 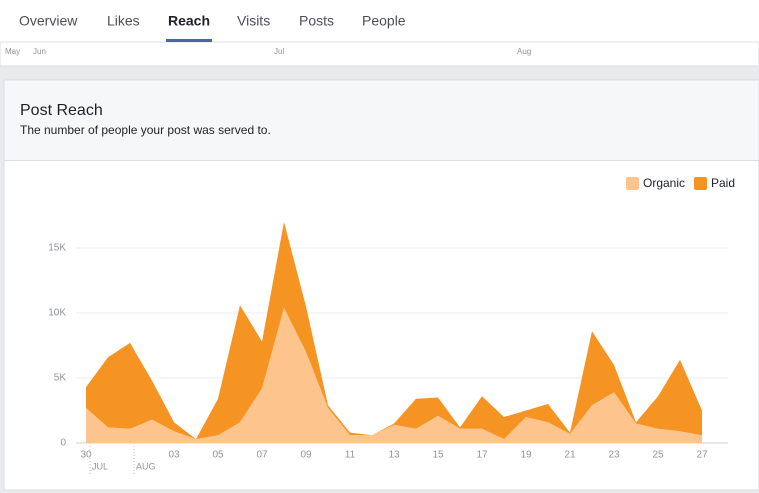 What do you see at coordinates (146, 466) in the screenshot?
I see `month-label: AUG` at bounding box center [146, 466].